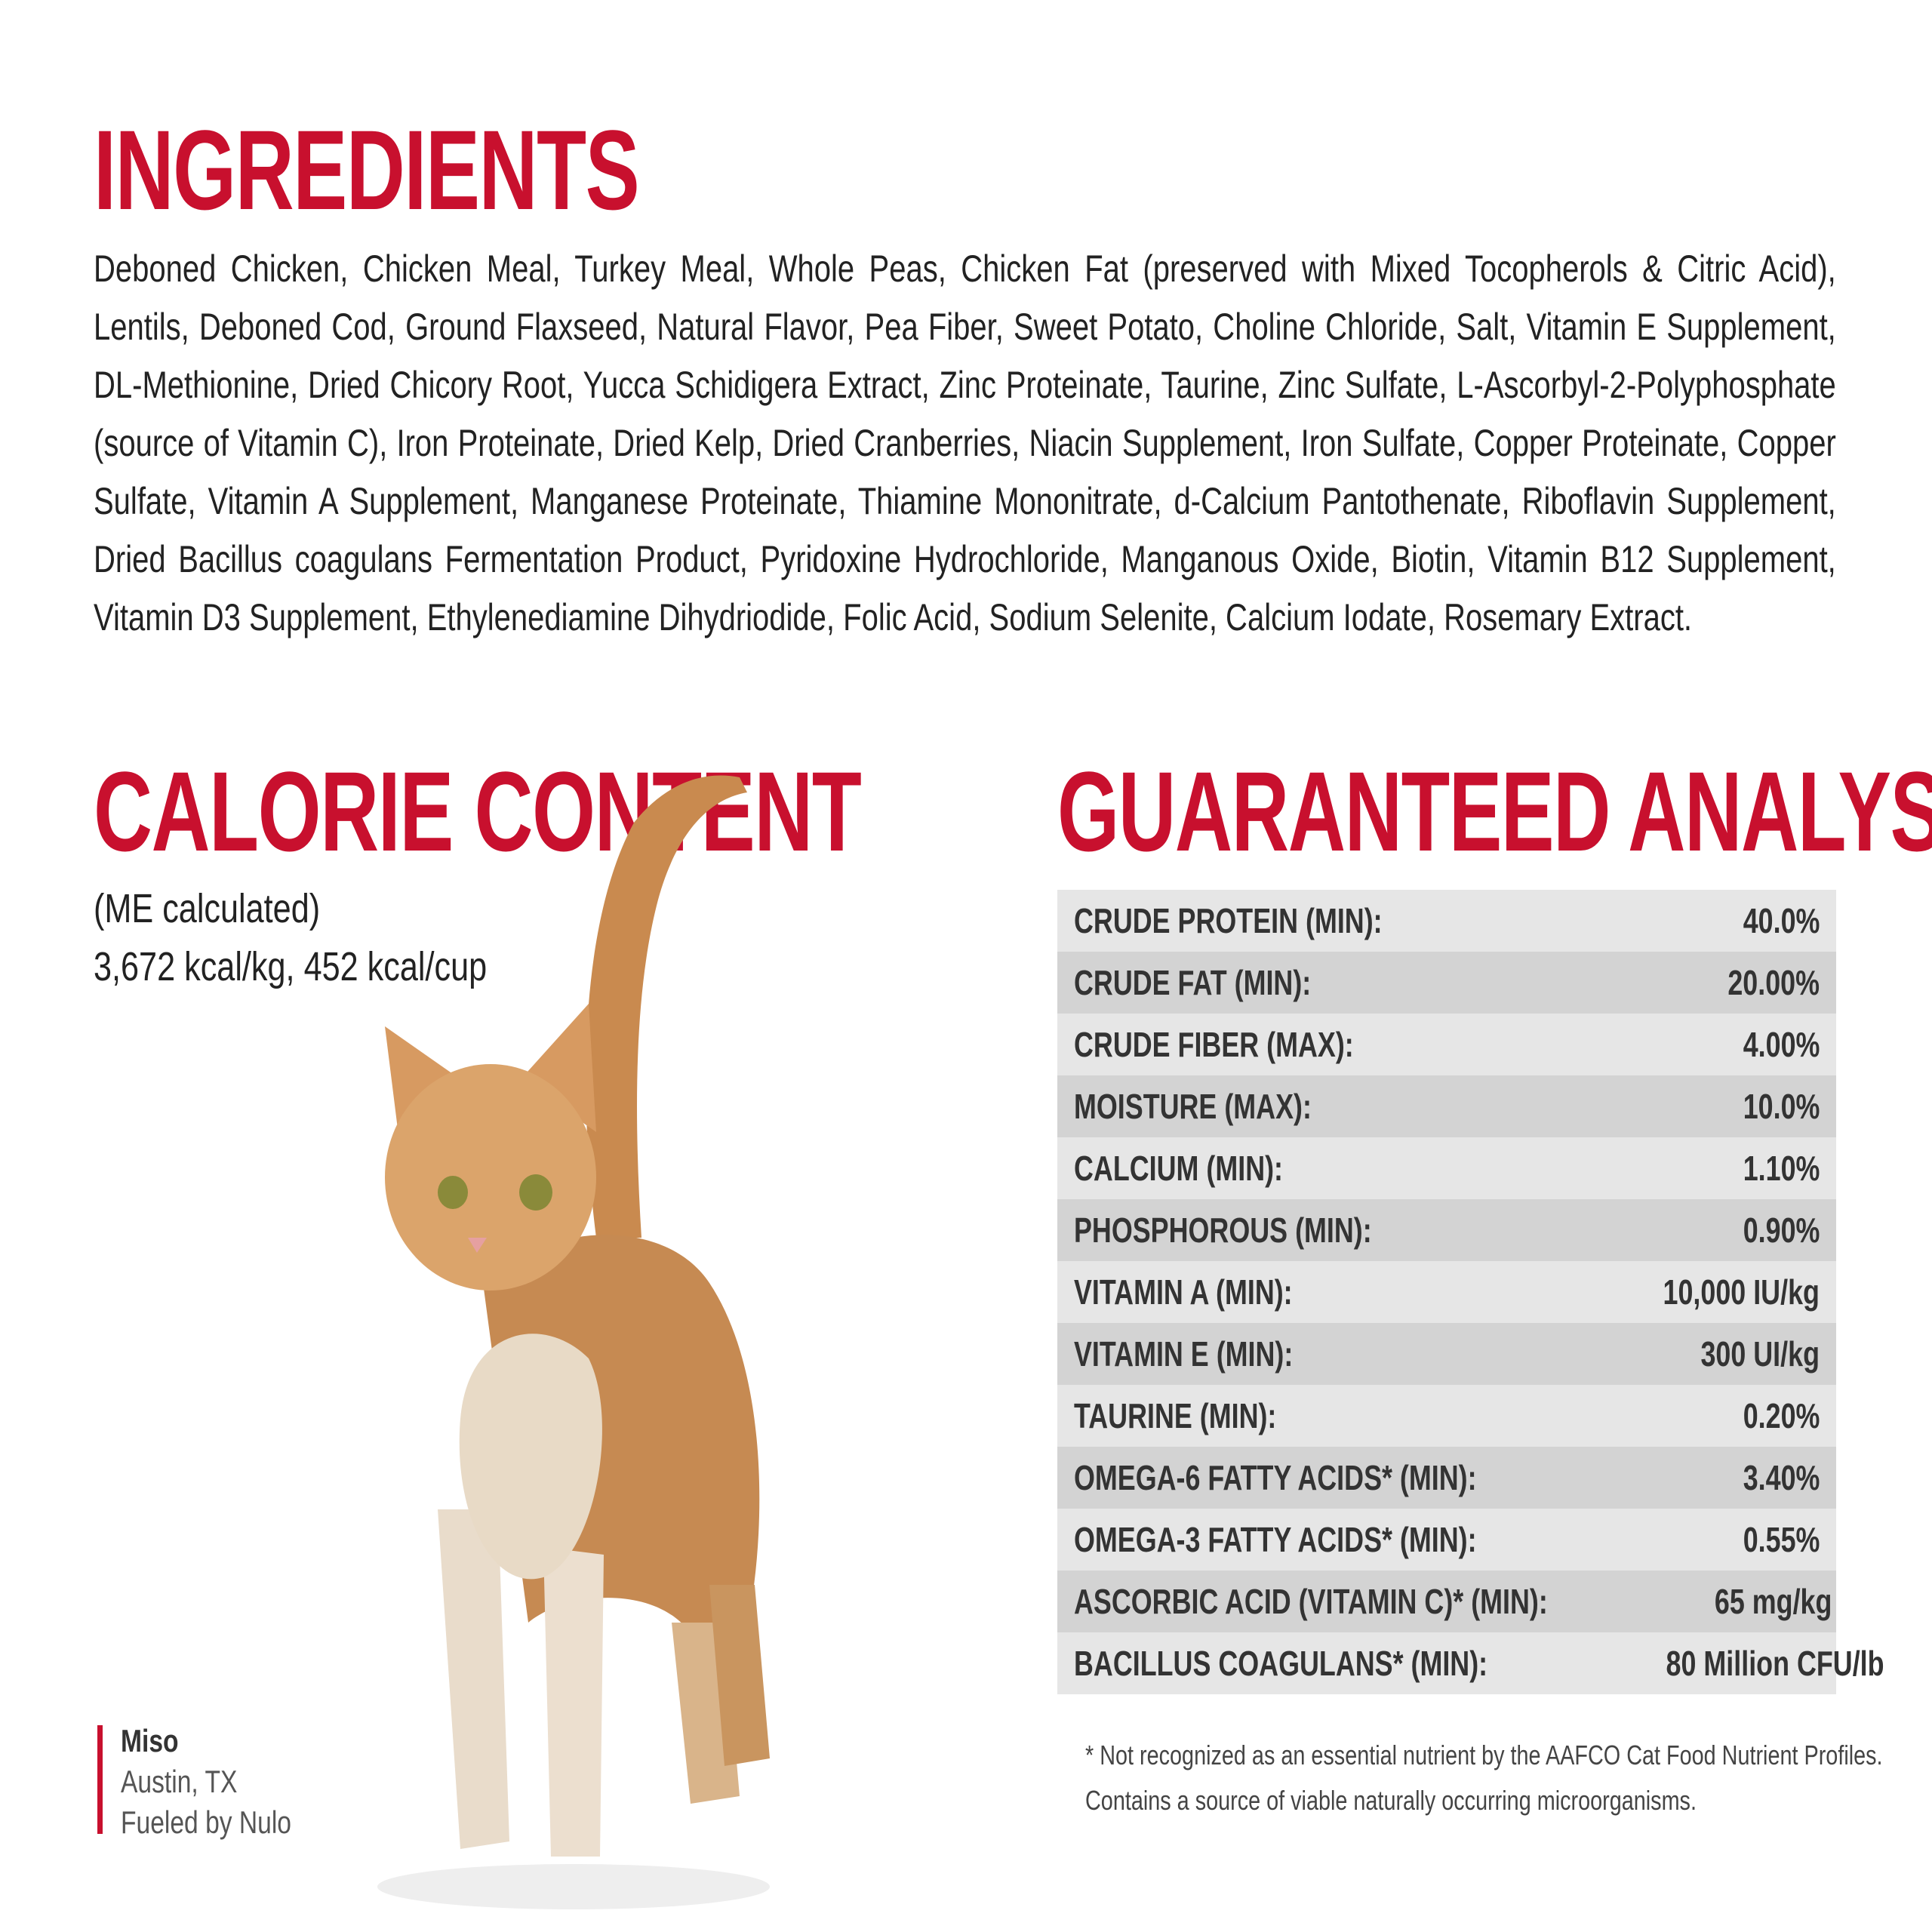  I want to click on analysis-row: MOISTURE (MAX): 10.0%, so click(1446, 1106).